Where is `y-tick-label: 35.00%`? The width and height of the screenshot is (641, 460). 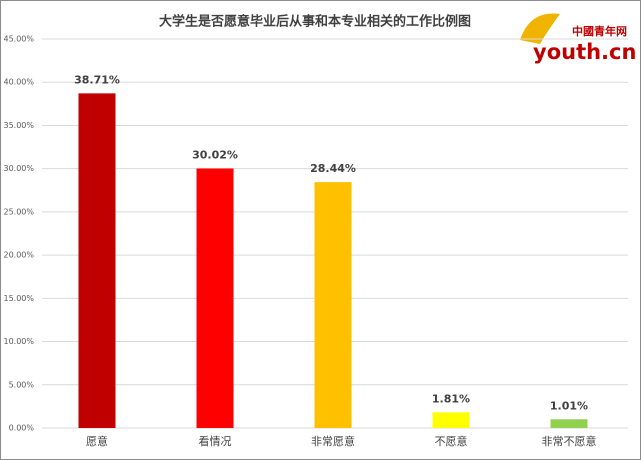
y-tick-label: 35.00% is located at coordinates (18, 125).